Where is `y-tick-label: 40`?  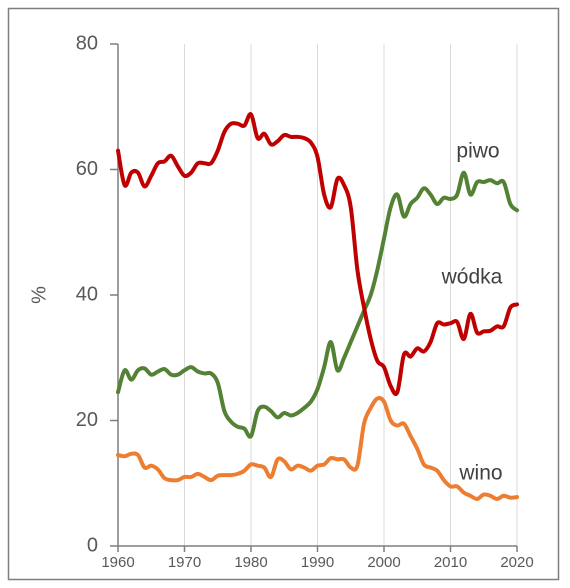 y-tick-label: 40 is located at coordinates (87, 294).